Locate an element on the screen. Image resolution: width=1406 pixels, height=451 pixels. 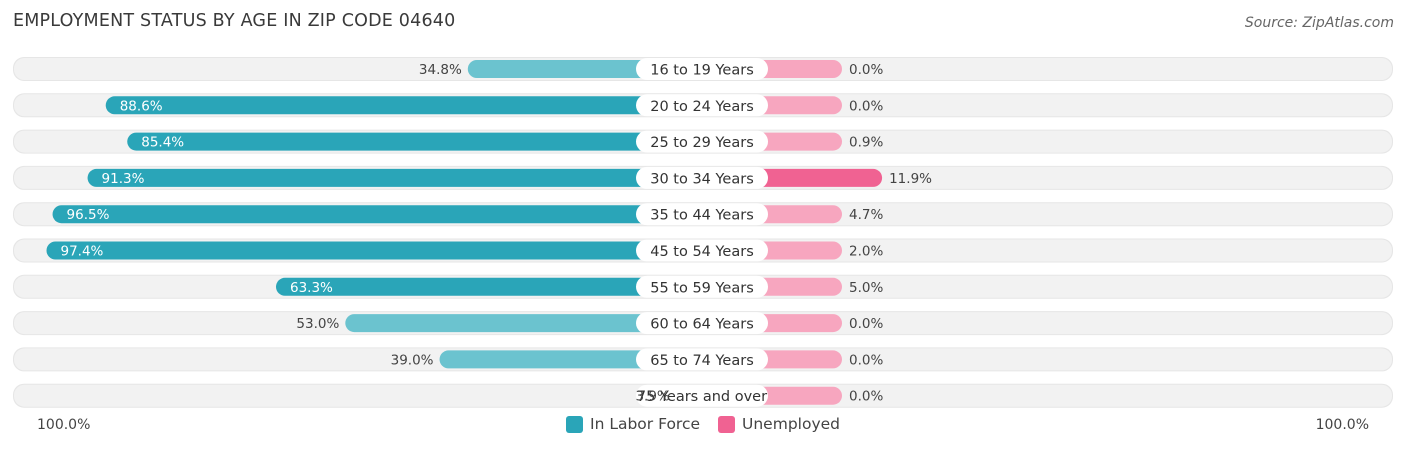
value-label-labor-force: 85.4% is located at coordinates (162, 143).